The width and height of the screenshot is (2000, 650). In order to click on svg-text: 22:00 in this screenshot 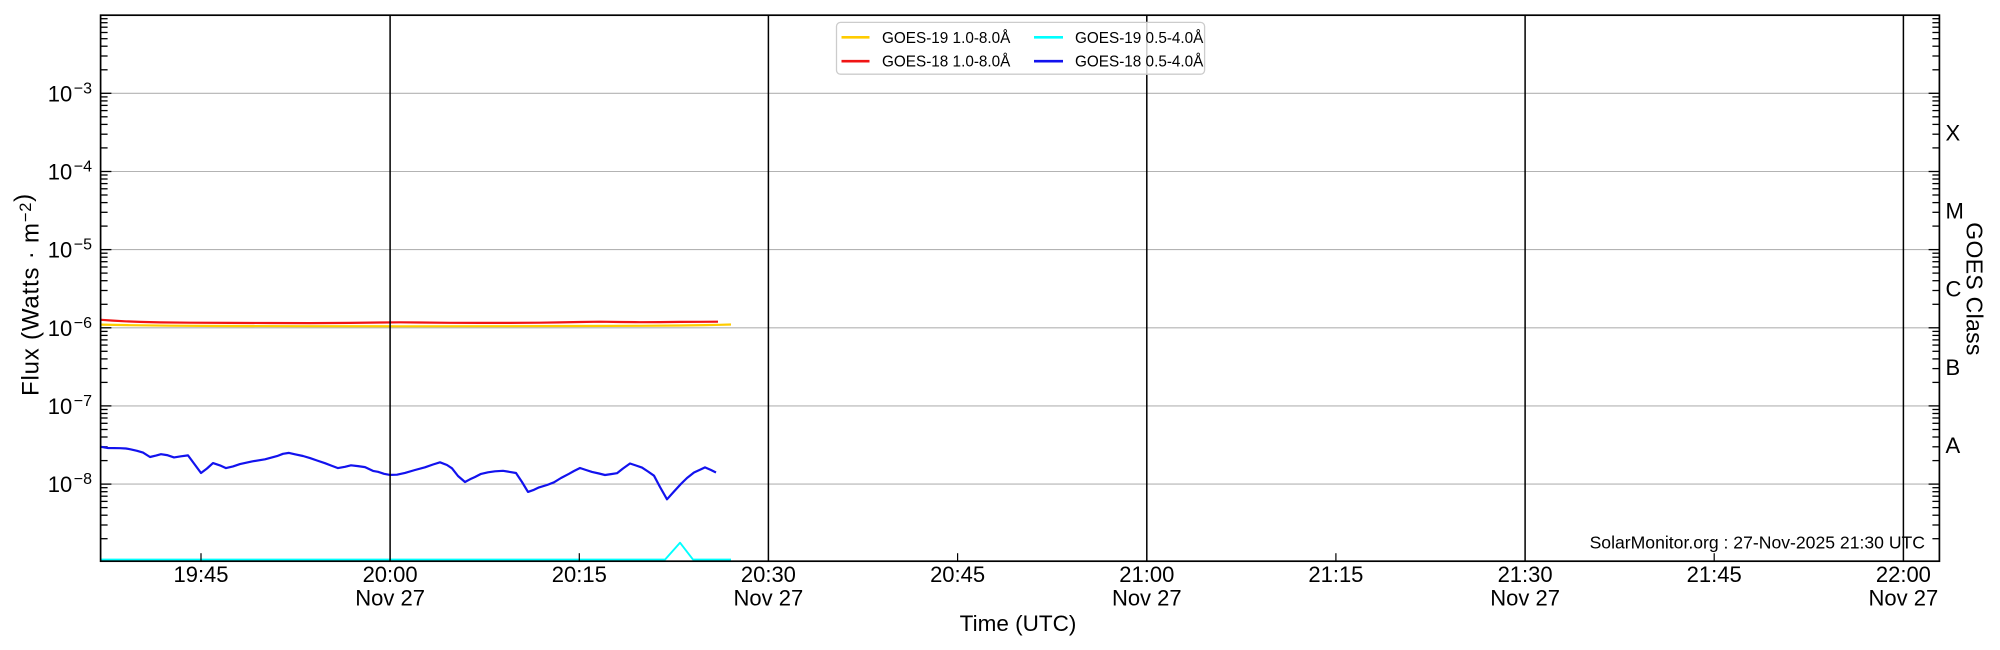, I will do `click(1903, 574)`.